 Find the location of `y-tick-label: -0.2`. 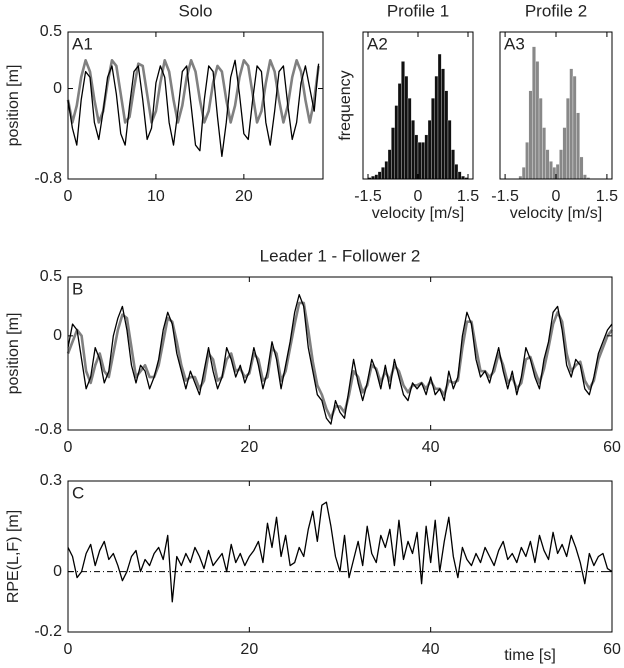

y-tick-label: -0.2 is located at coordinates (48, 631).